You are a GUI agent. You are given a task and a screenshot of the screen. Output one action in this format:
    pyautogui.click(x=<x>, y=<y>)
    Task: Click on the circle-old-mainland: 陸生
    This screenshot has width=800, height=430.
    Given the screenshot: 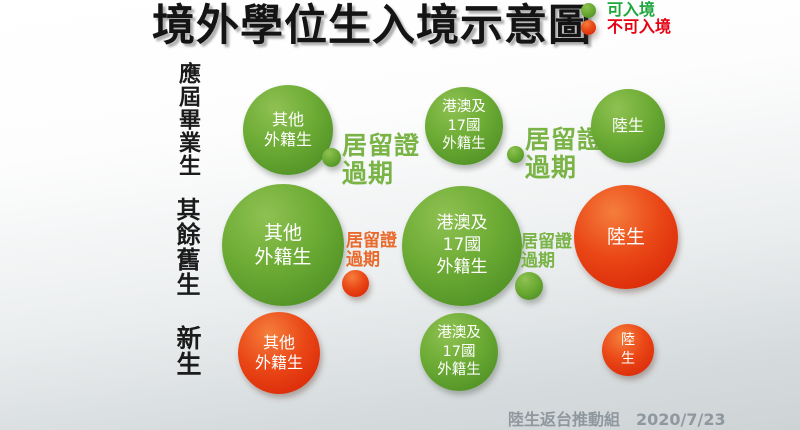 What is the action you would take?
    pyautogui.click(x=626, y=237)
    